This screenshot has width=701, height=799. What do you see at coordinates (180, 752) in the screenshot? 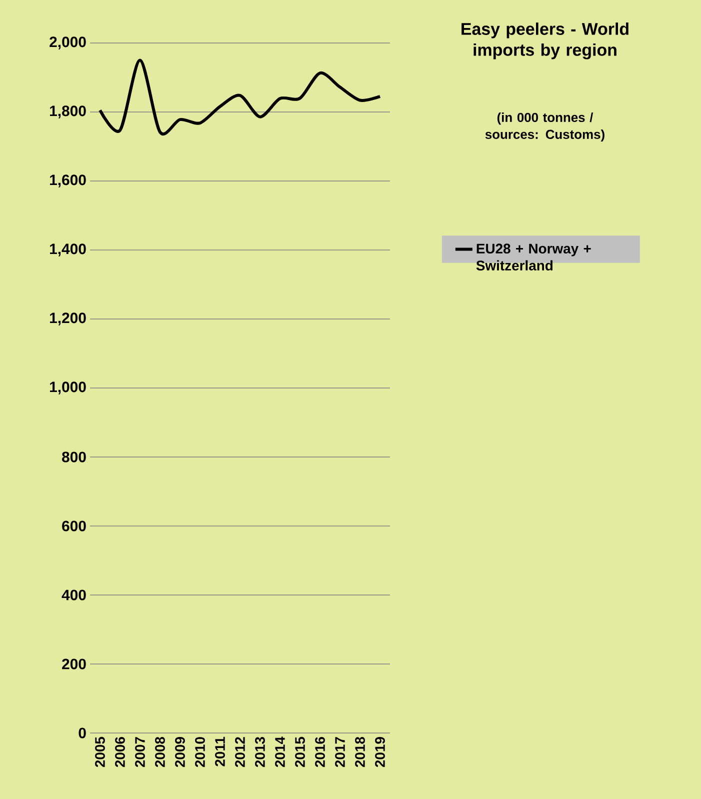
I see `x-tick-label: 2009` at bounding box center [180, 752].